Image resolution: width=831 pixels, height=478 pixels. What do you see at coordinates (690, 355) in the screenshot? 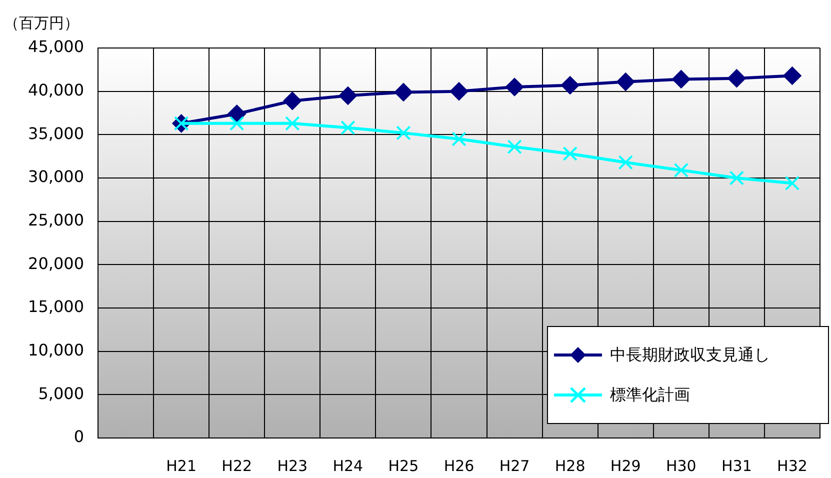
I see `legend-label: 中長期財政収支見通し` at bounding box center [690, 355].